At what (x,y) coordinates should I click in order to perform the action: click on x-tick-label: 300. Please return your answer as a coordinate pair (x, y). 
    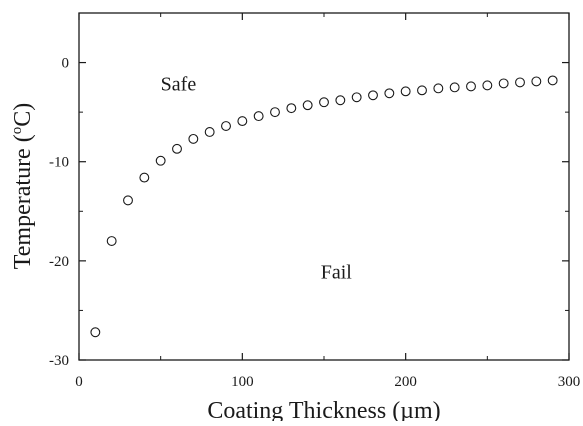
    Looking at the image, I should click on (569, 382).